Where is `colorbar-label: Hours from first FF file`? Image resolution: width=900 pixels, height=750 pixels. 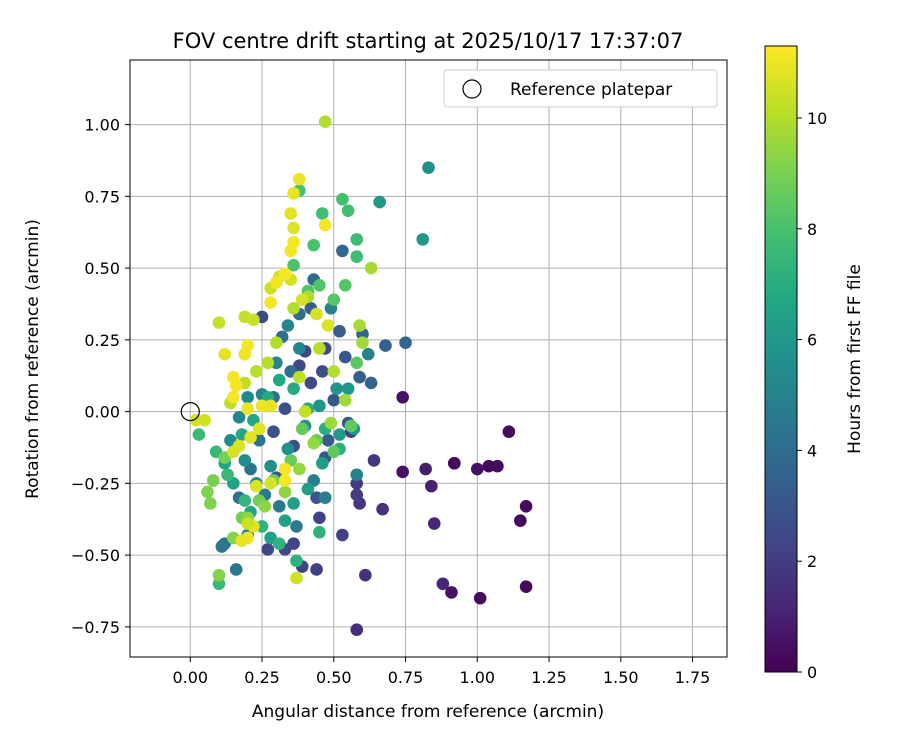 colorbar-label: Hours from first FF file is located at coordinates (855, 359).